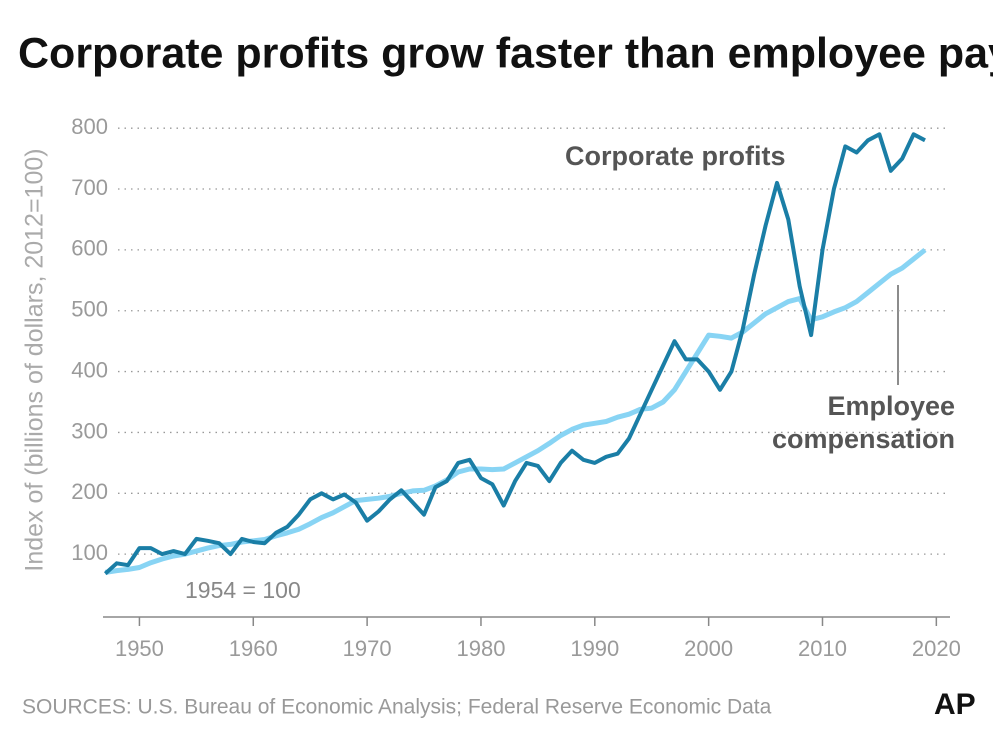 The height and width of the screenshot is (756, 993). I want to click on x-tick-label: 2020, so click(936, 648).